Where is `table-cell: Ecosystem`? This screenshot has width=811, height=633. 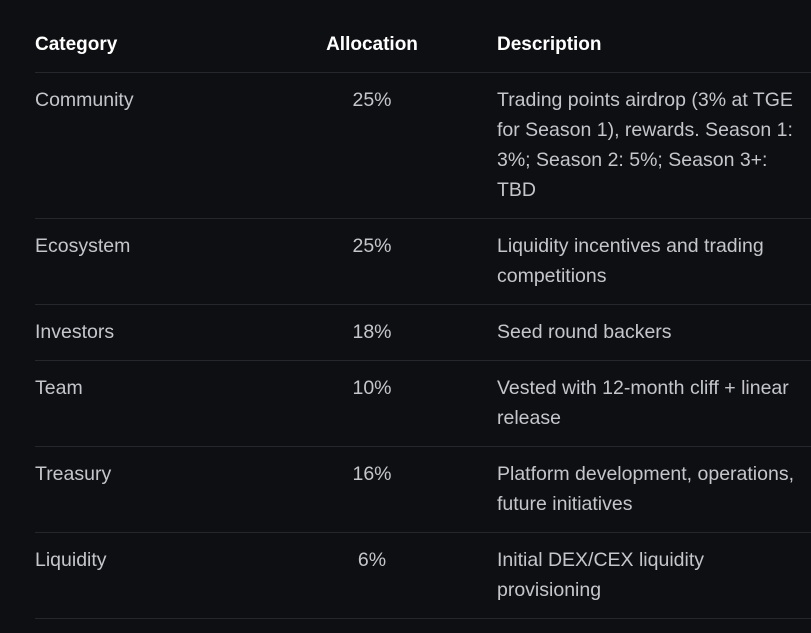 table-cell: Ecosystem is located at coordinates (141, 261).